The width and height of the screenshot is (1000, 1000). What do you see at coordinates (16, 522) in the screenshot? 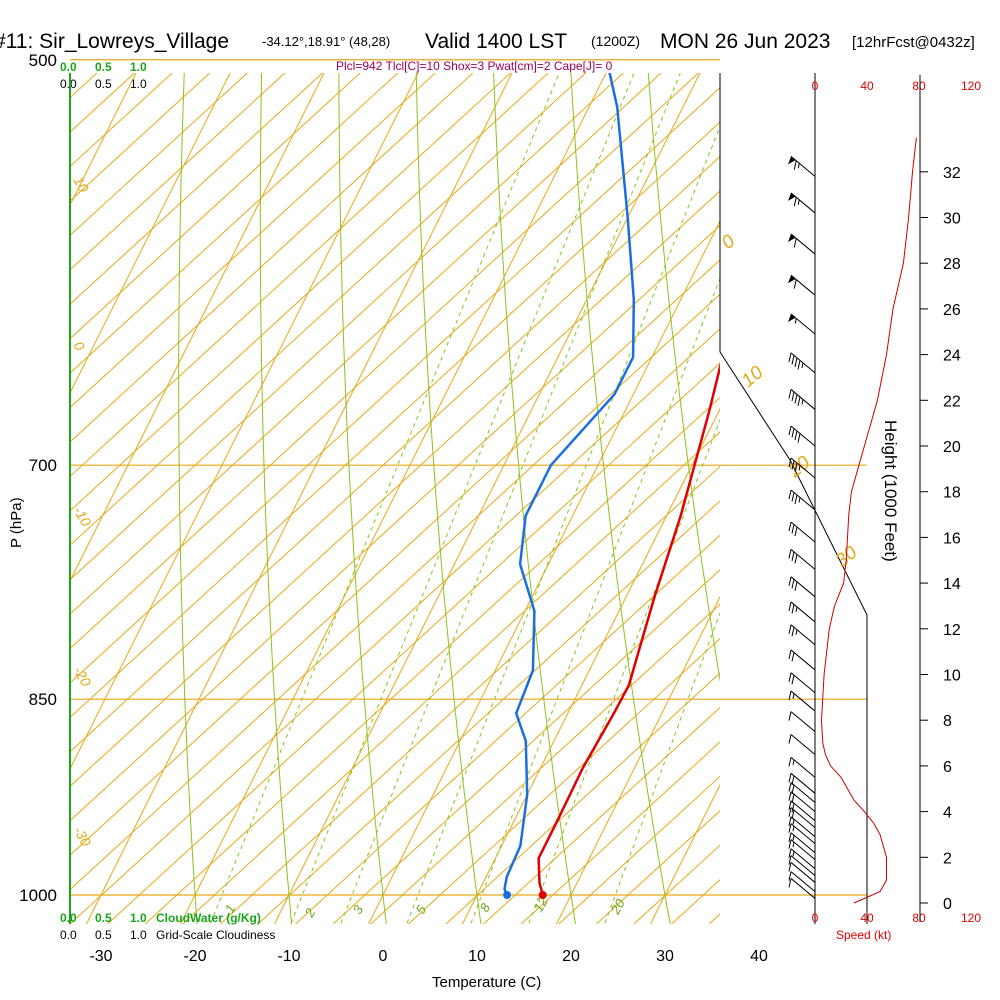
I see `y-axis-label: P (hPa)` at bounding box center [16, 522].